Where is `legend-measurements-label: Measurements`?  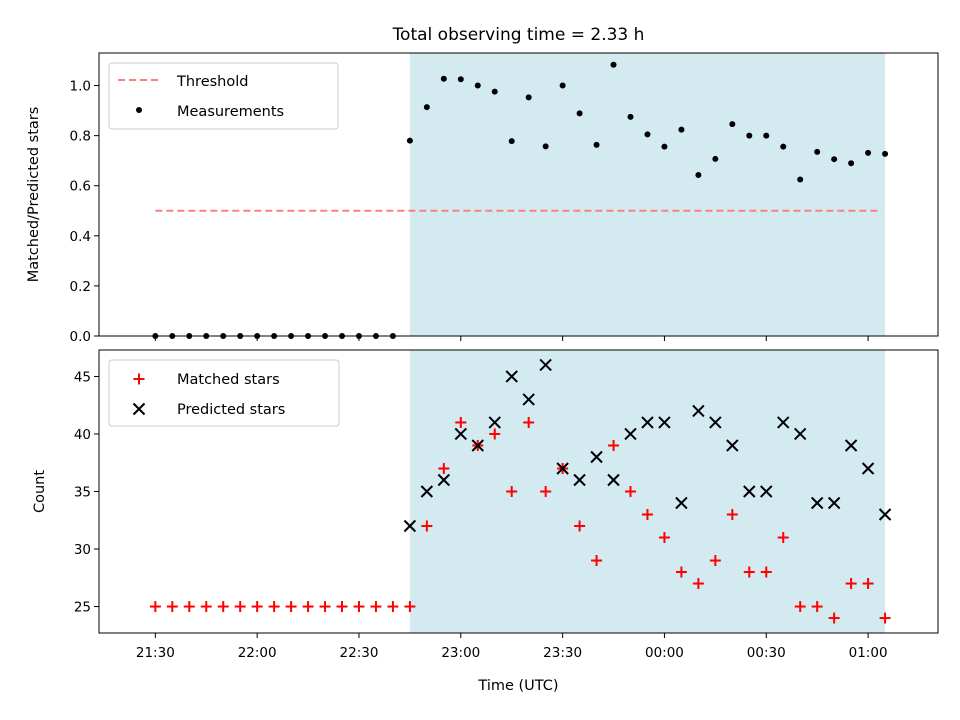
legend-measurements-label: Measurements is located at coordinates (230, 112).